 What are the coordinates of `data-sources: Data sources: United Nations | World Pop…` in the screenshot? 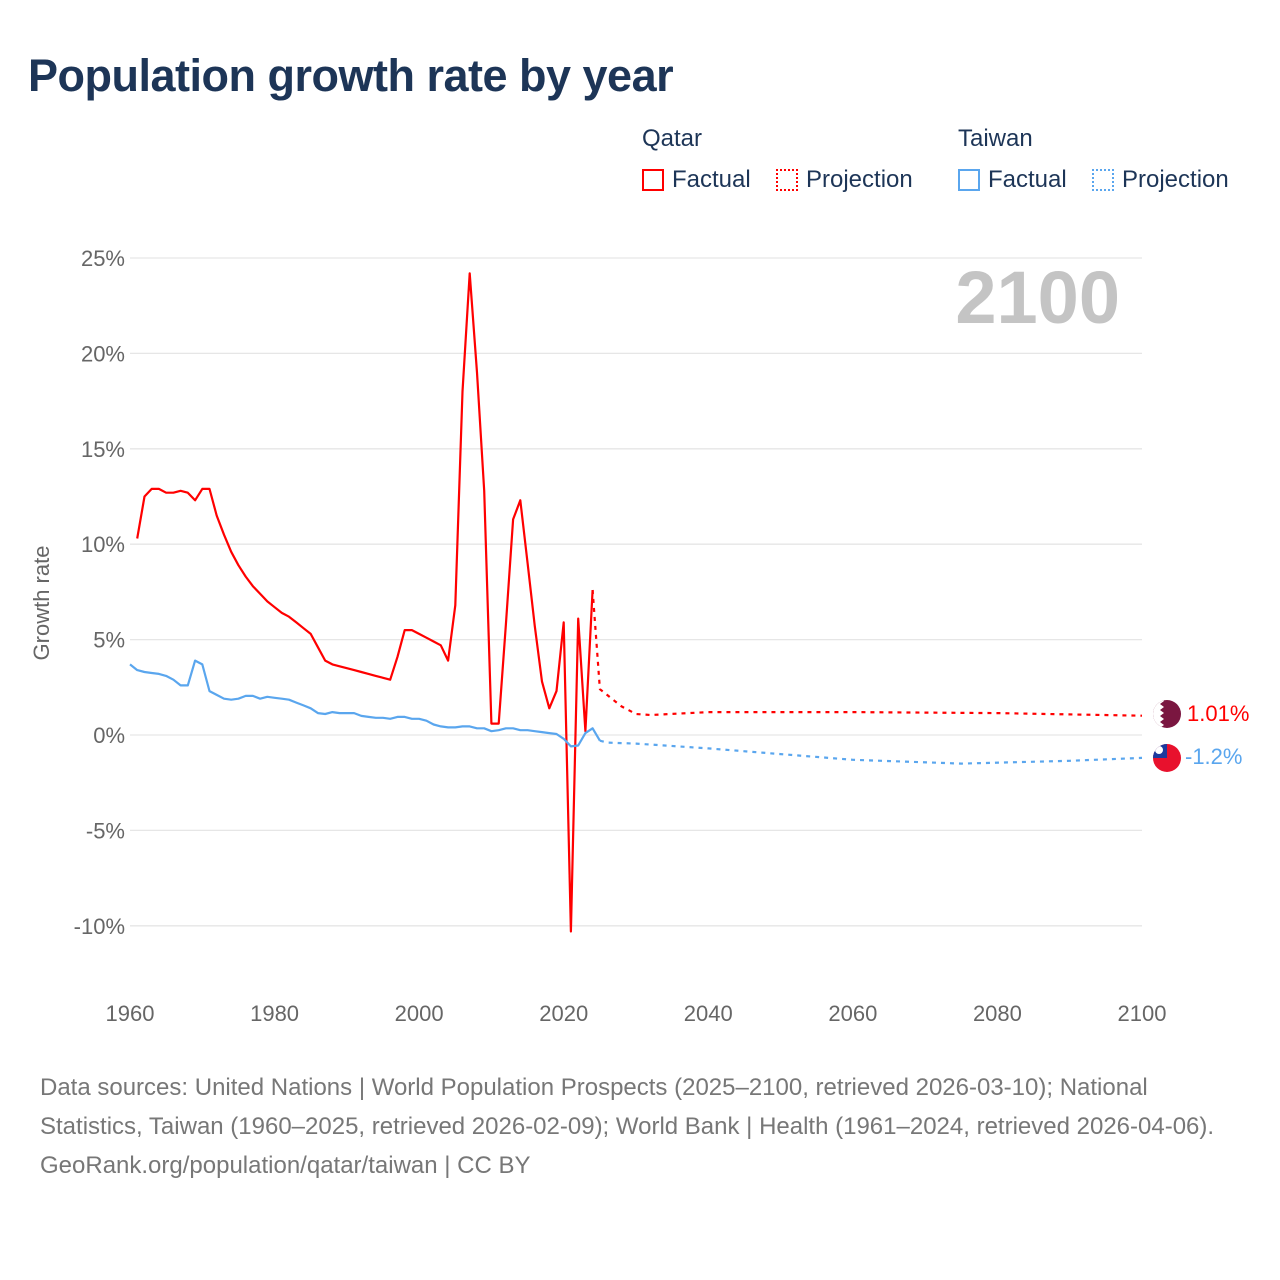 It's located at (627, 1107).